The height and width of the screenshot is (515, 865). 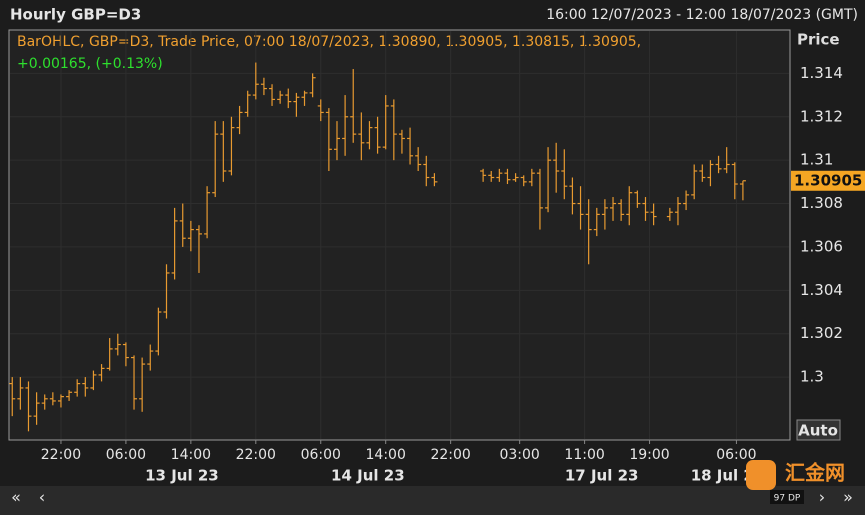 I want to click on watermark-logo, so click(x=761, y=475).